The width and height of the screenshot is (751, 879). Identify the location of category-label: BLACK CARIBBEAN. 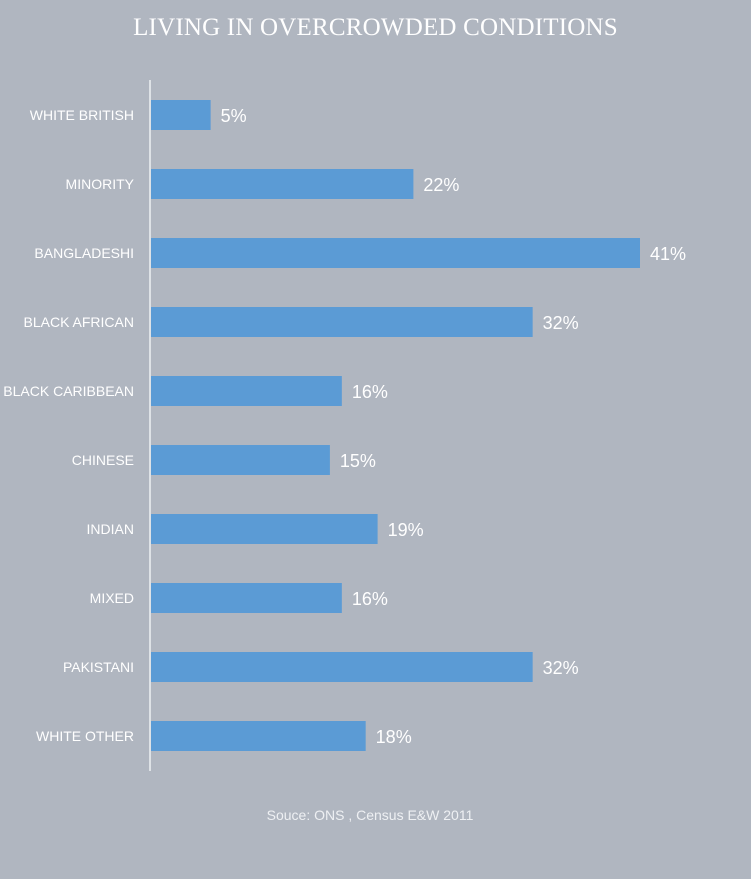
(68, 391).